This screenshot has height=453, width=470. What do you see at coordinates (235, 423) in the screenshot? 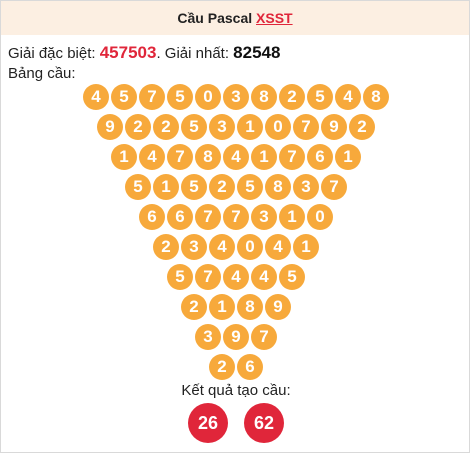
I see `result-balls: 26 62` at bounding box center [235, 423].